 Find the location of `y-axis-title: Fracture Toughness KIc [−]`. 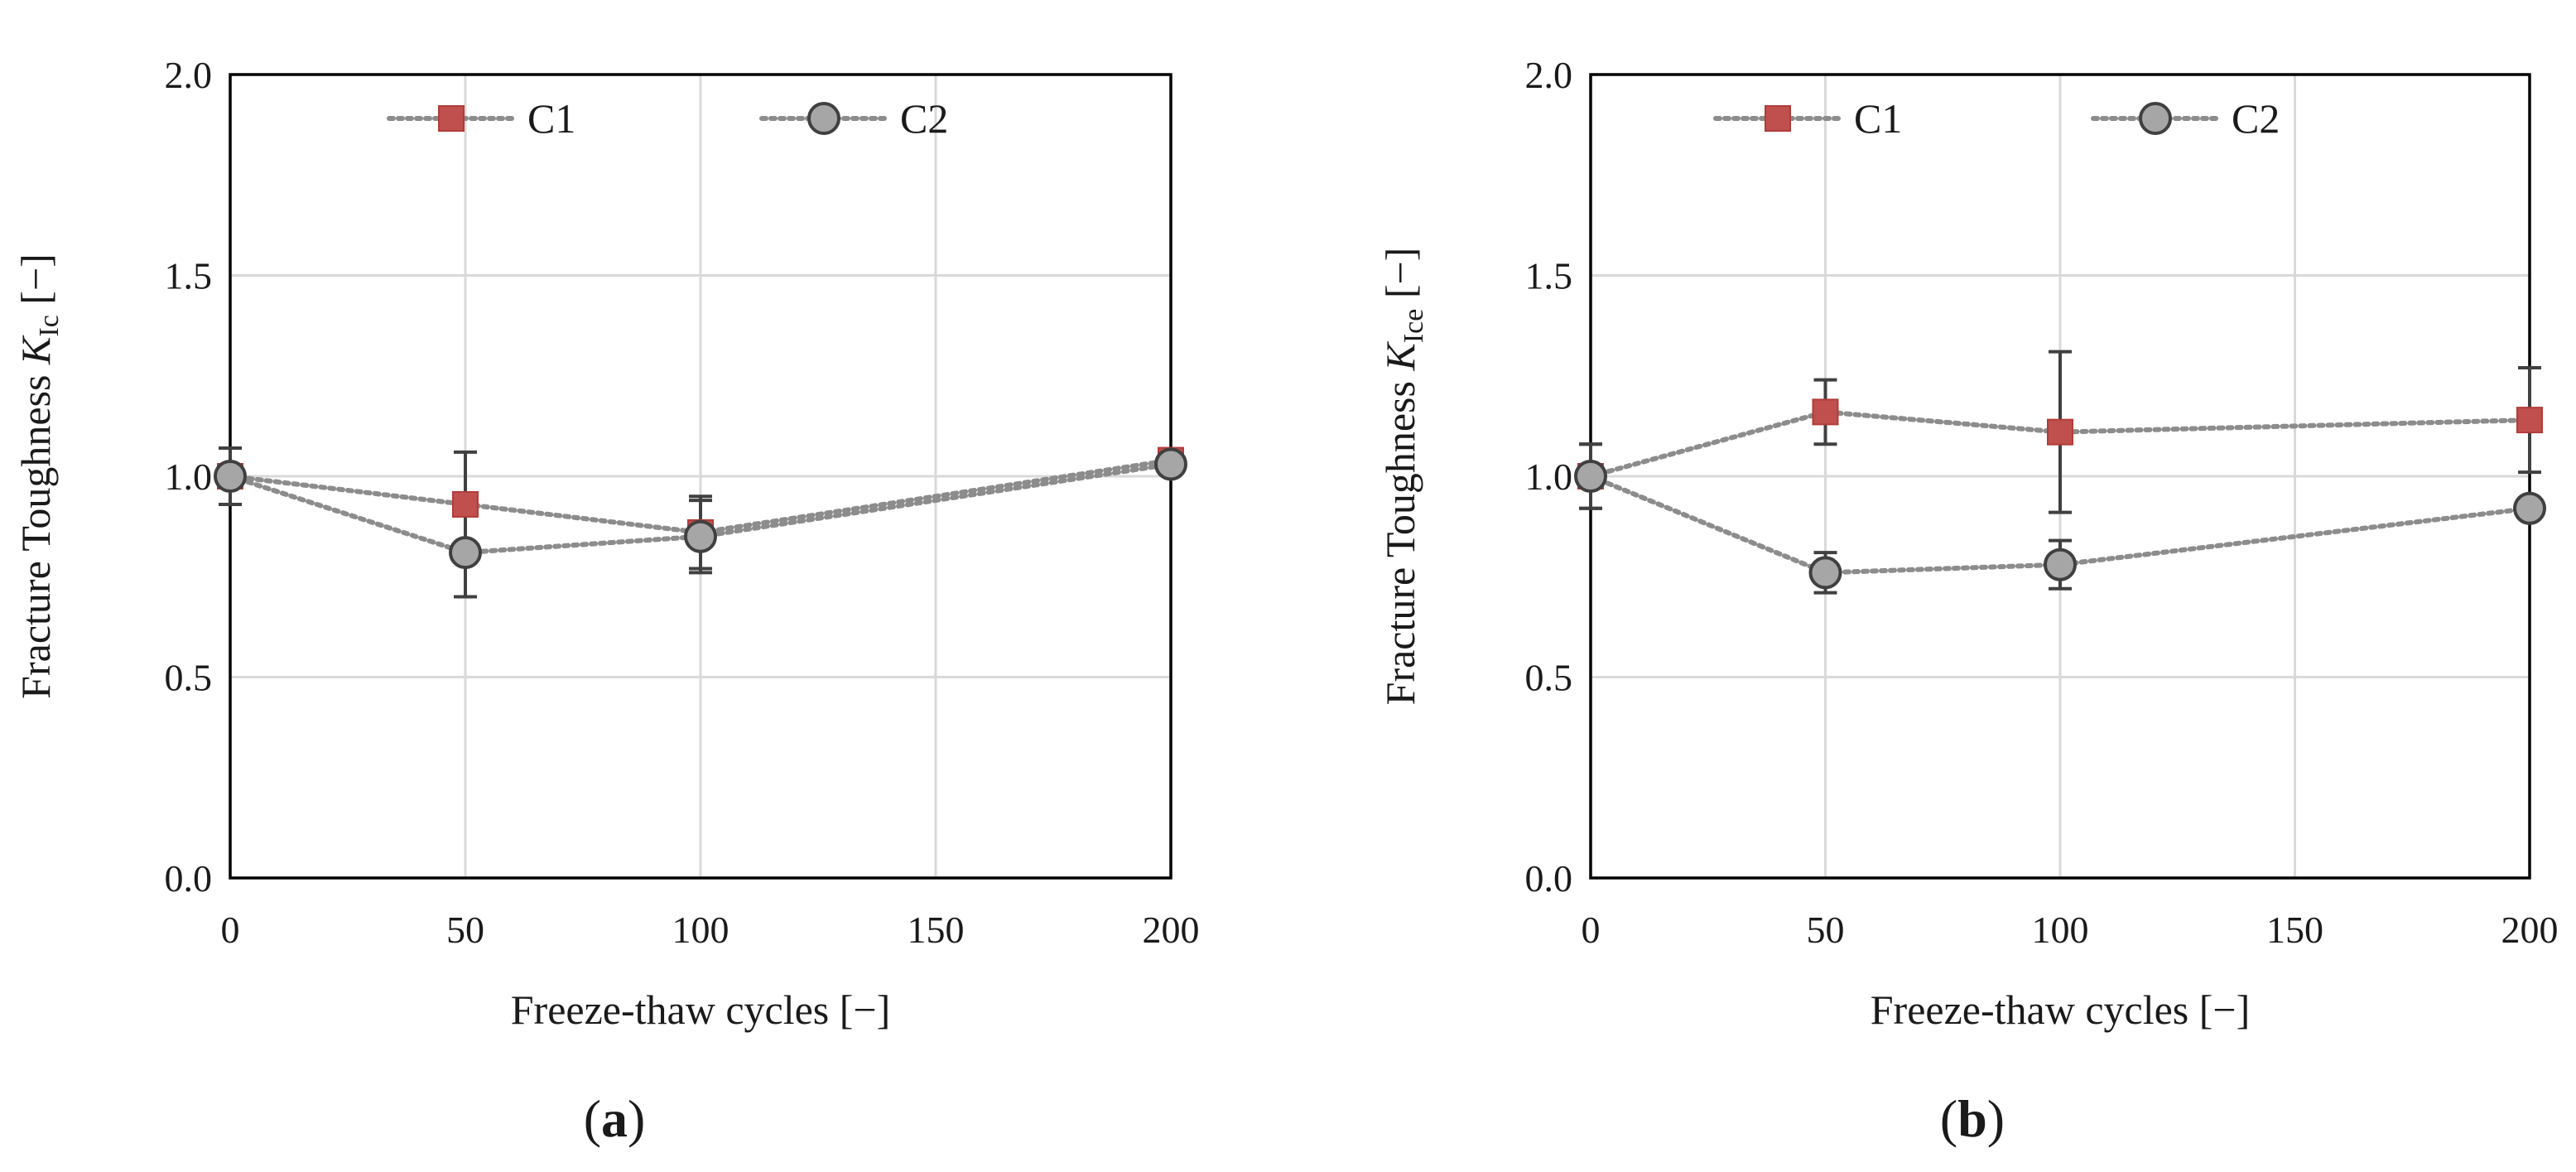

y-axis-title: Fracture Toughness KIc [−] is located at coordinates (38, 476).